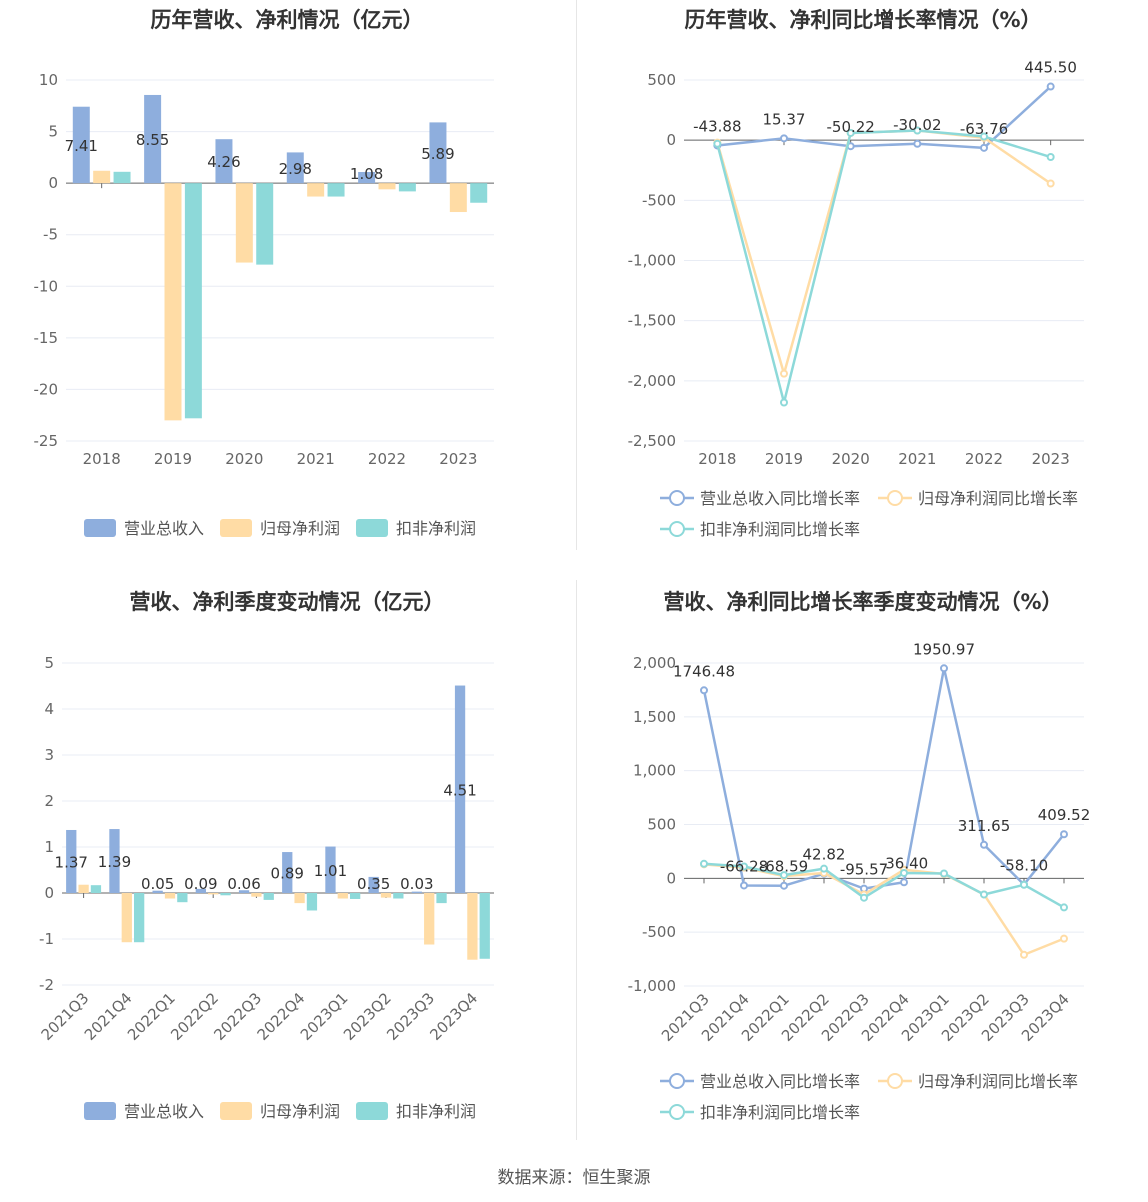  Describe the element at coordinates (851, 459) in the screenshot. I see `x-tick-label: 2020` at that location.